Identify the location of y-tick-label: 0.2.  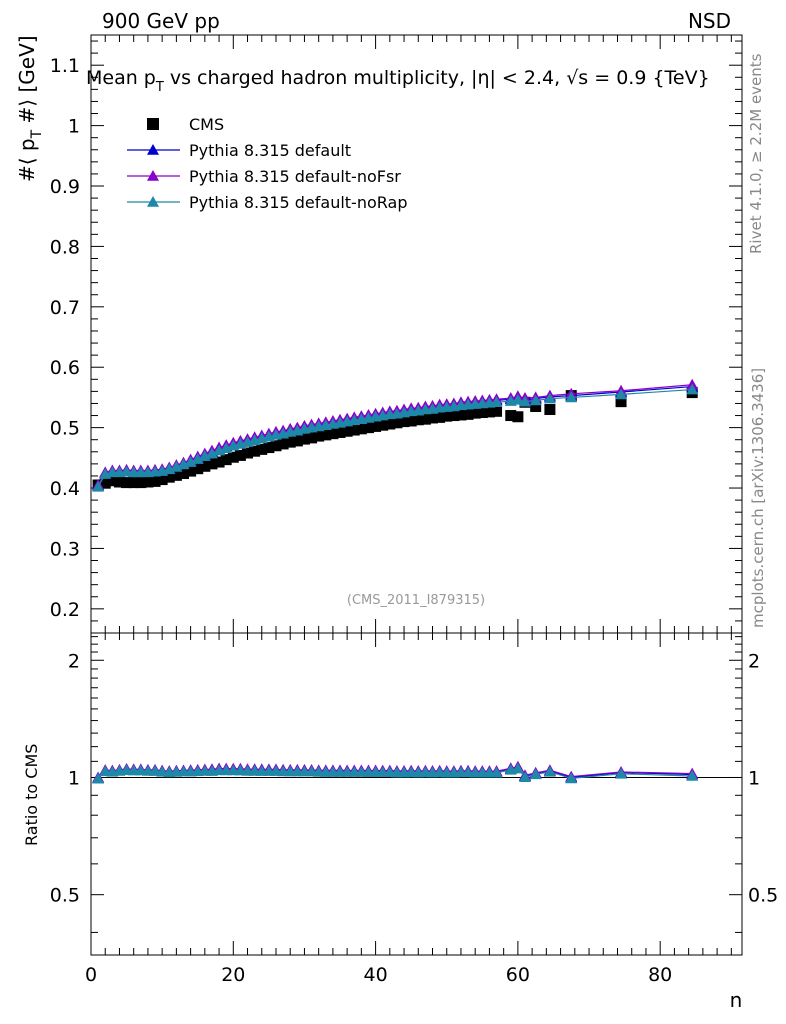
(65, 610).